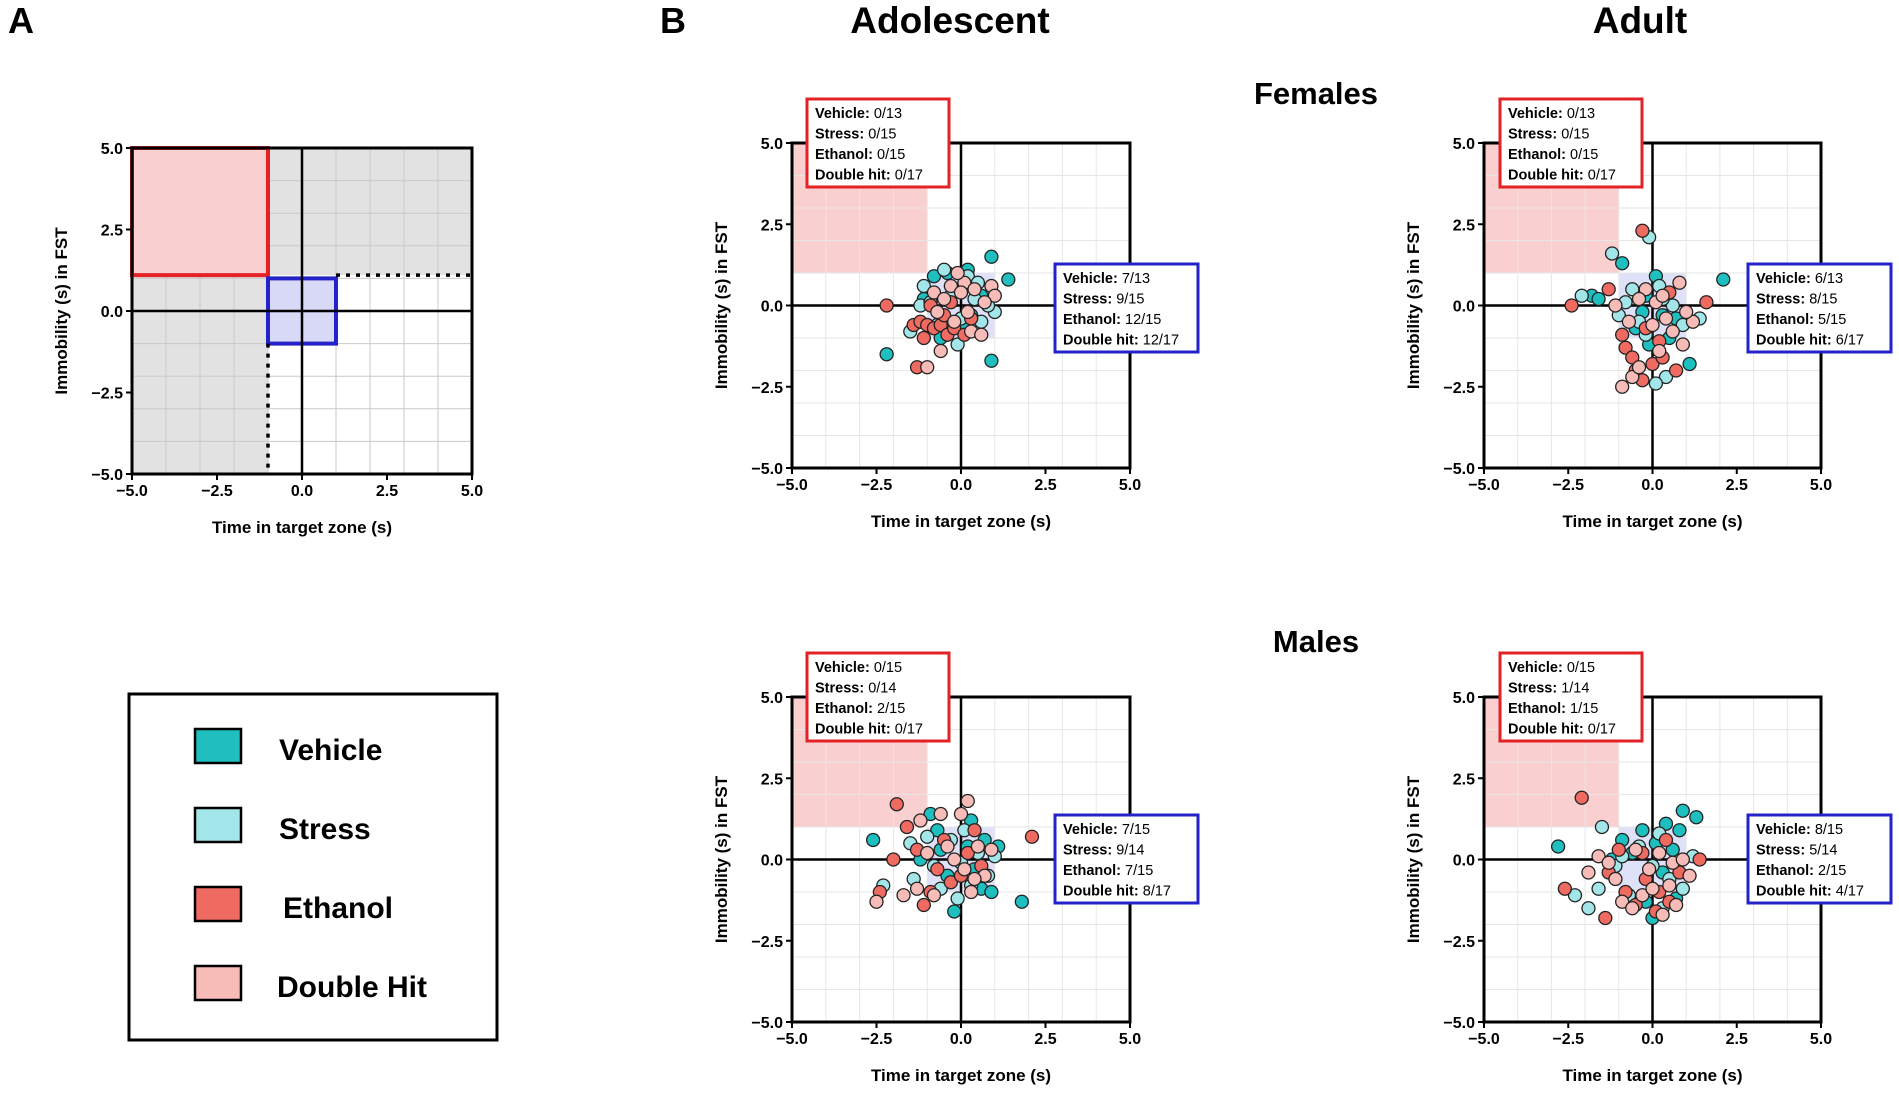 This screenshot has width=1899, height=1104. I want to click on blue-count-box-row: Vehicle: 7/13, so click(1106, 279).